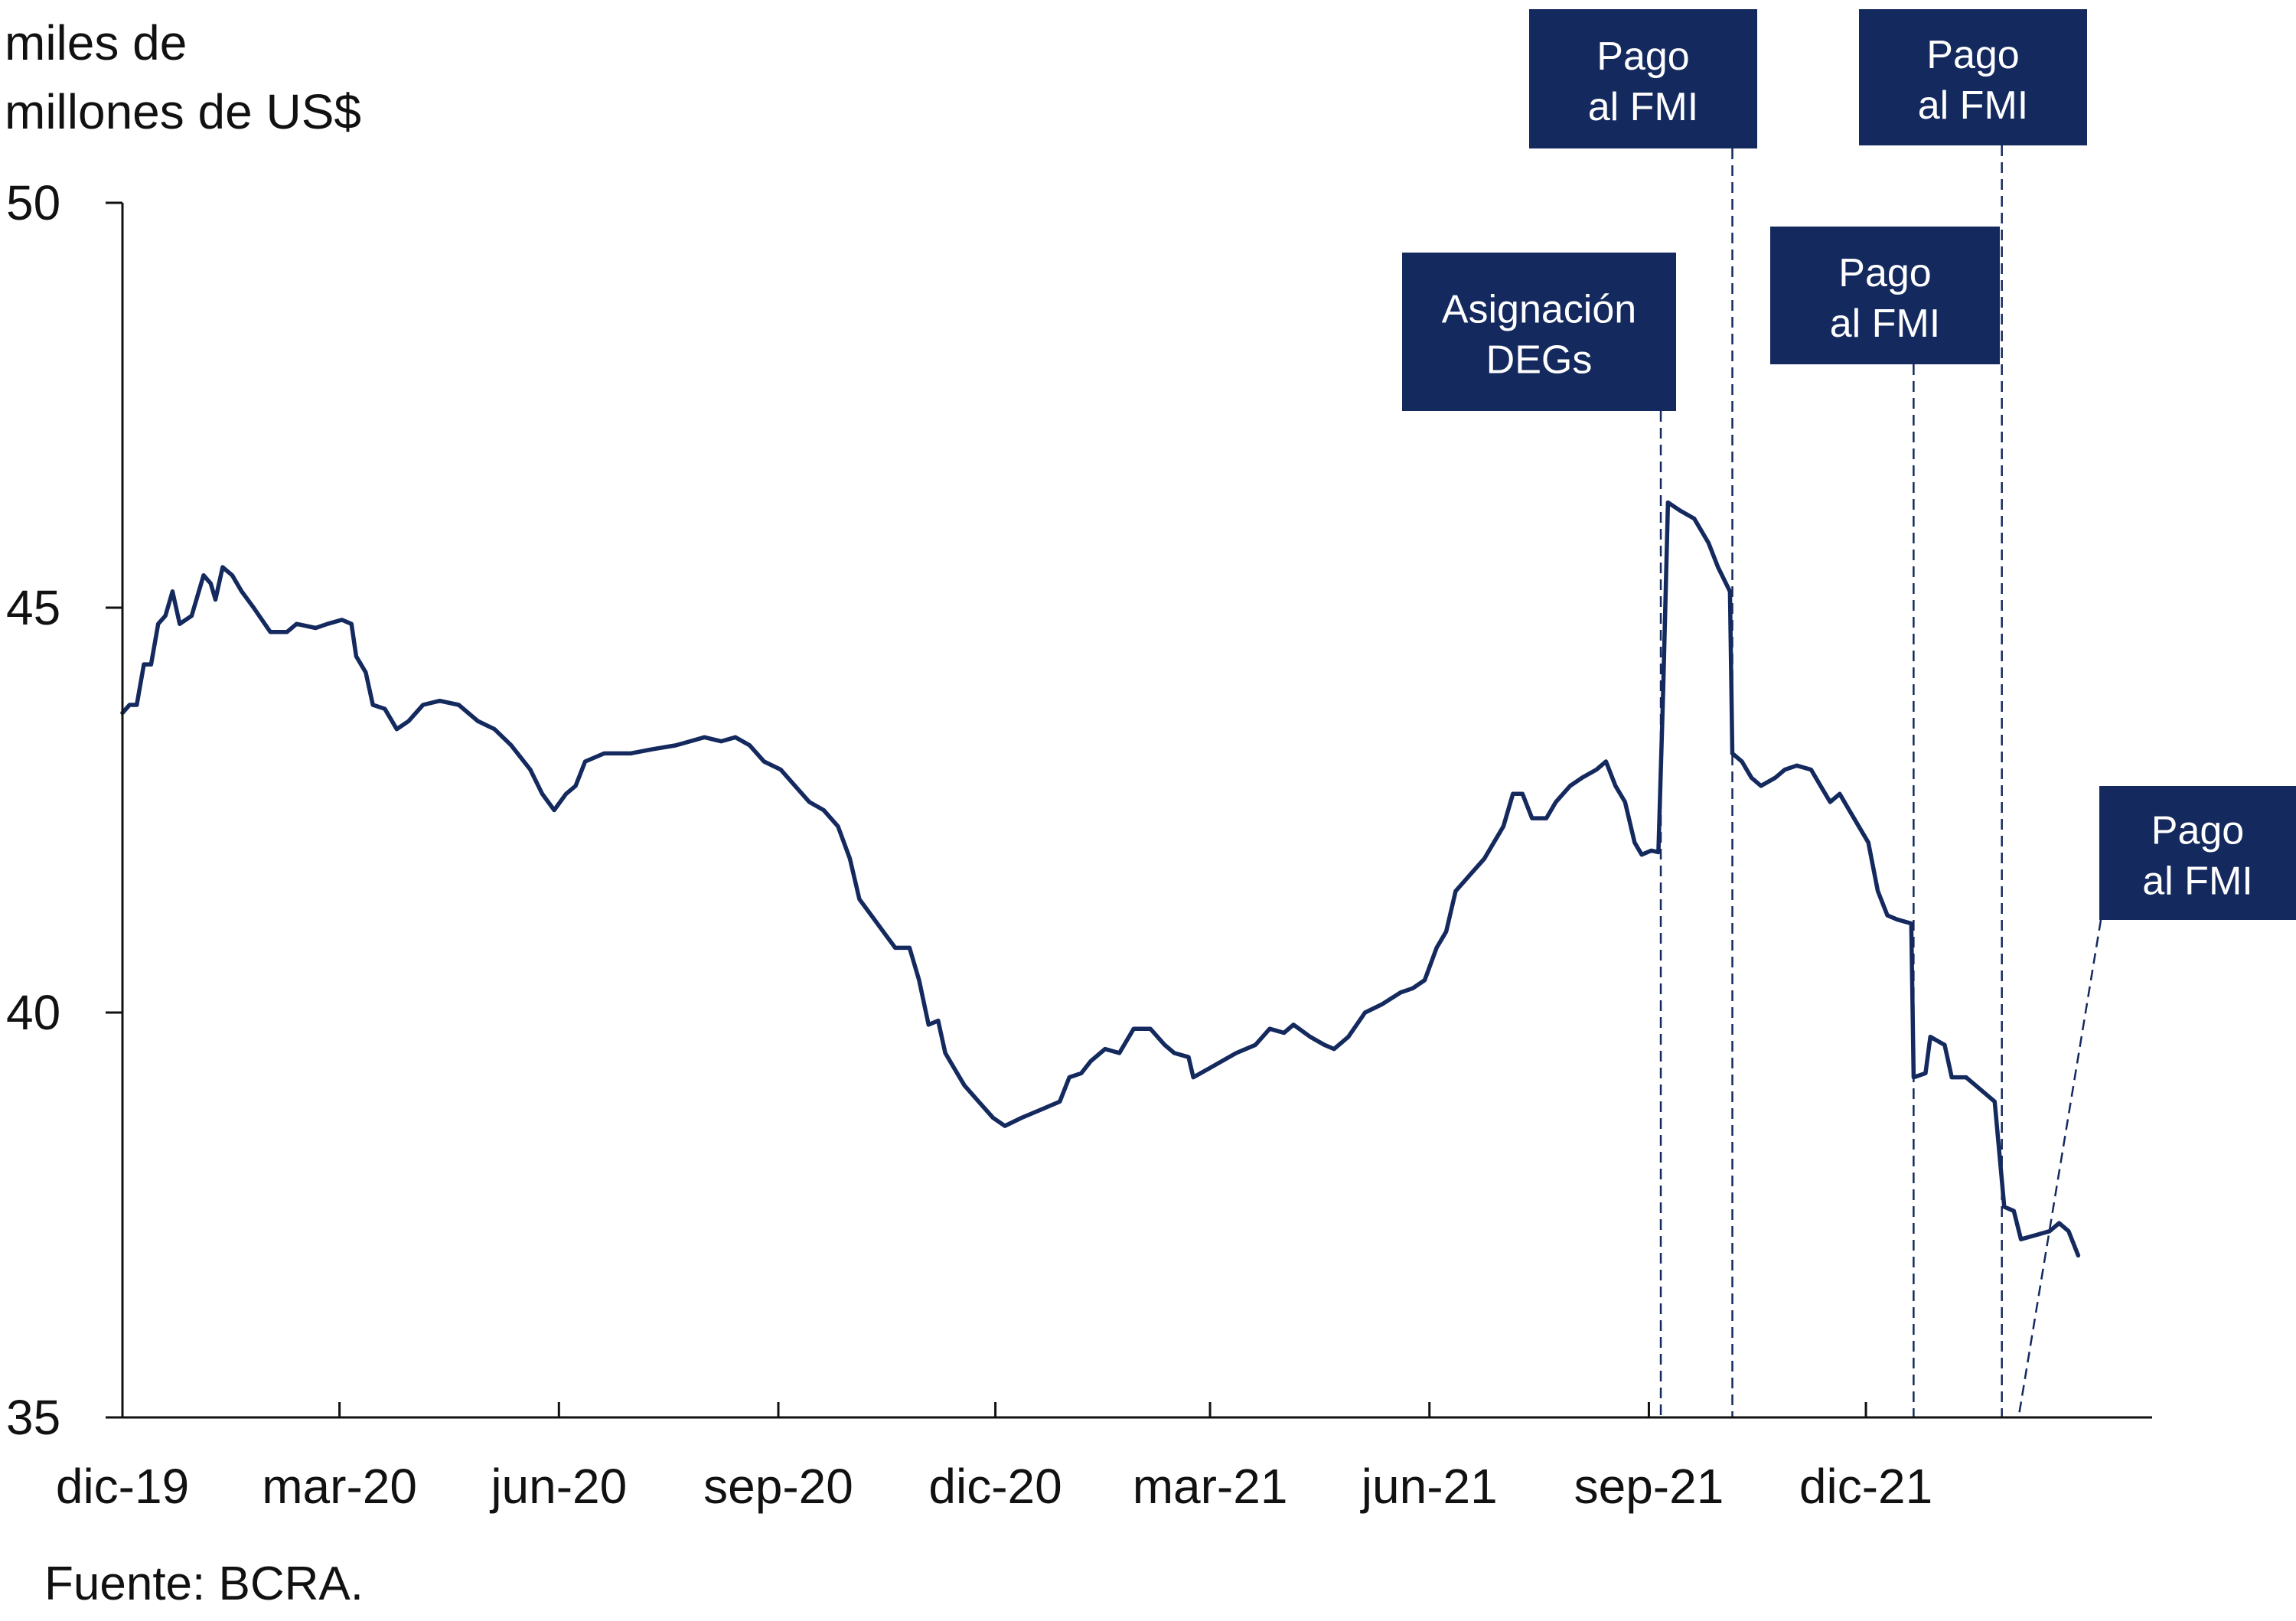 The width and height of the screenshot is (2296, 1621). I want to click on y-axis: 35 40 45 50, so click(64, 810).